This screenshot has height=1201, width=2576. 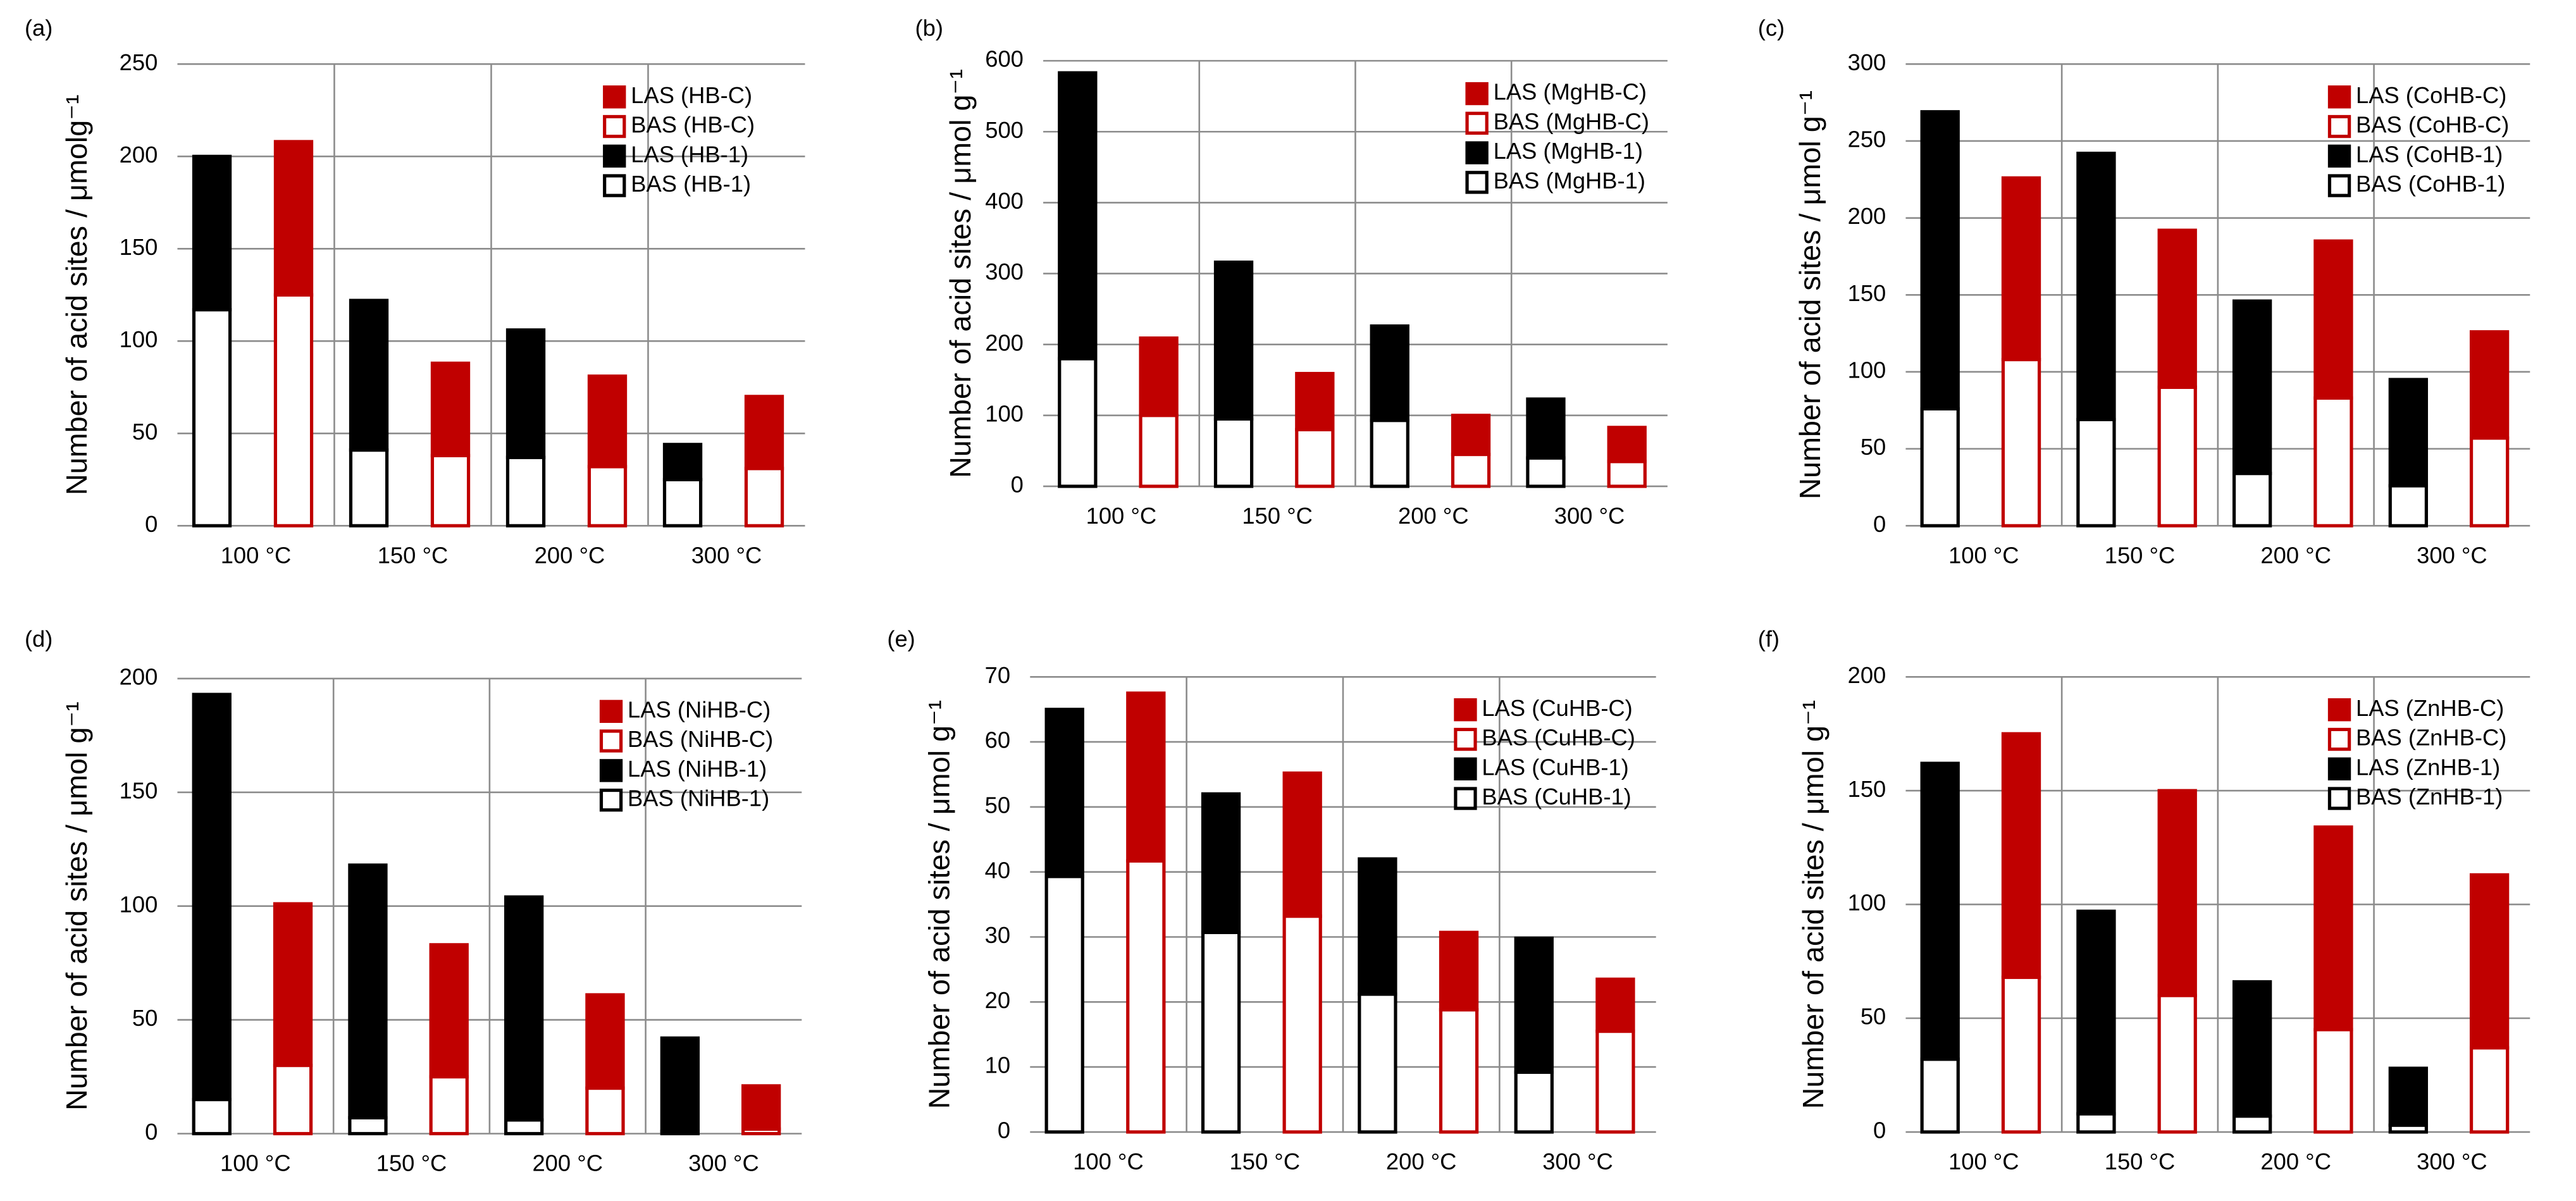 What do you see at coordinates (1571, 121) in the screenshot?
I see `legend-label: BAS (MgHB-C)` at bounding box center [1571, 121].